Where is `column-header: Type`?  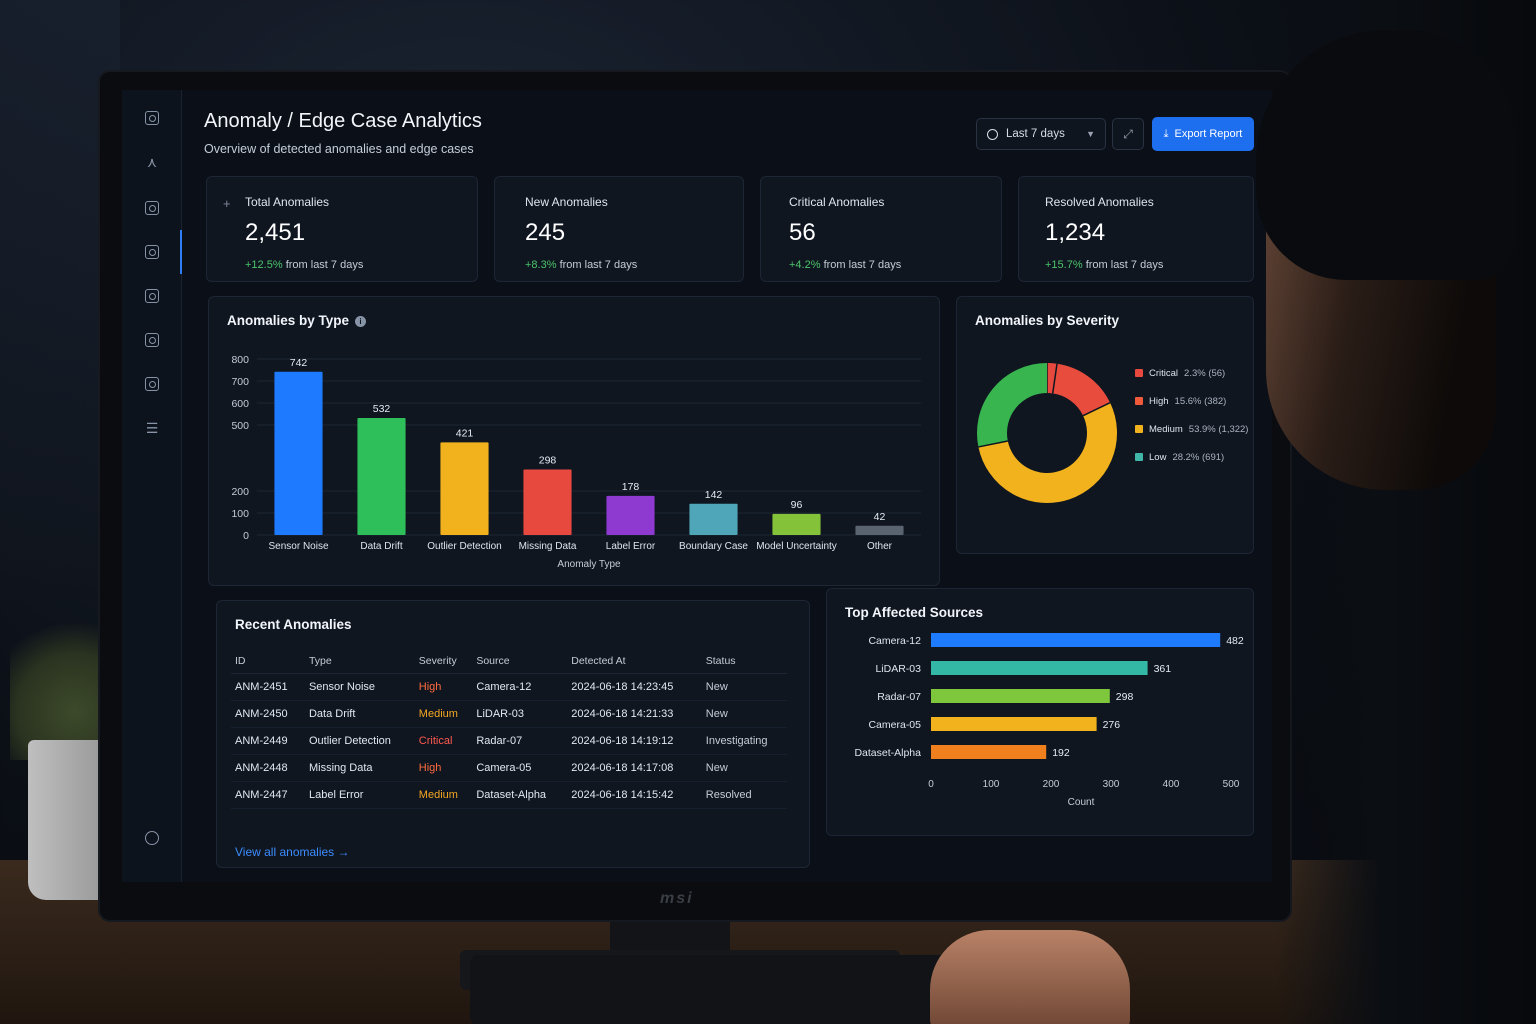
column-header: Type is located at coordinates (359, 661).